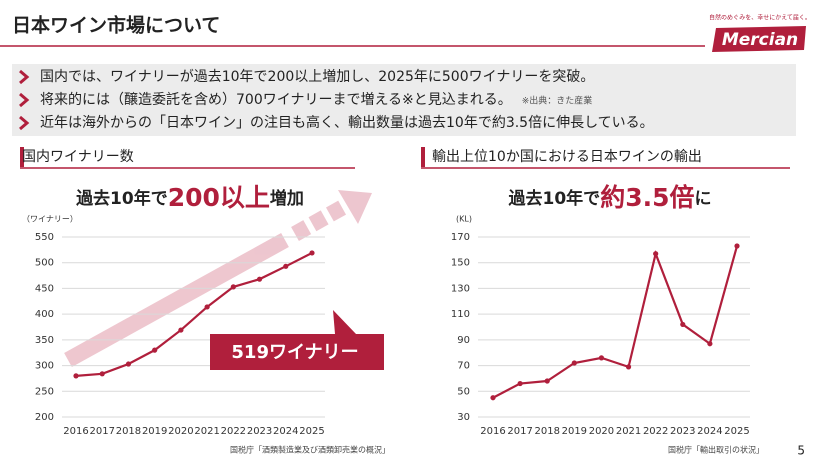 This screenshot has height=460, width=820. What do you see at coordinates (44, 366) in the screenshot?
I see `y-tick-label: 300` at bounding box center [44, 366].